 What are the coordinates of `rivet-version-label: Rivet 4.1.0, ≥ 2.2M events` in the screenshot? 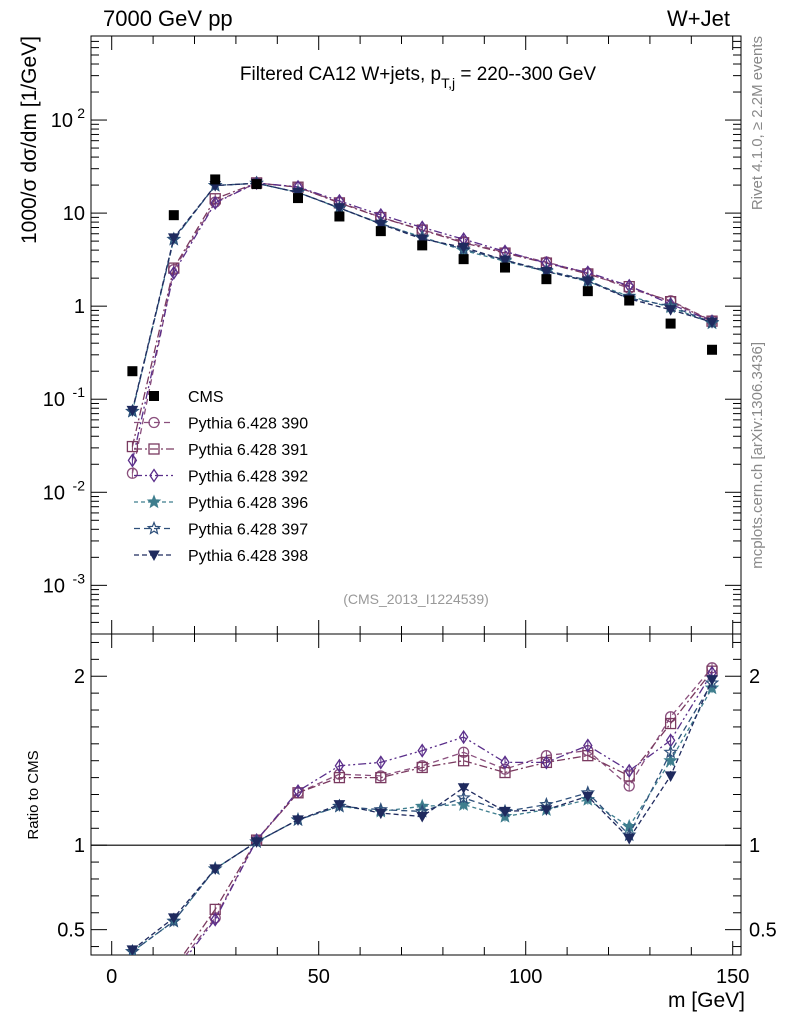 It's located at (757, 123).